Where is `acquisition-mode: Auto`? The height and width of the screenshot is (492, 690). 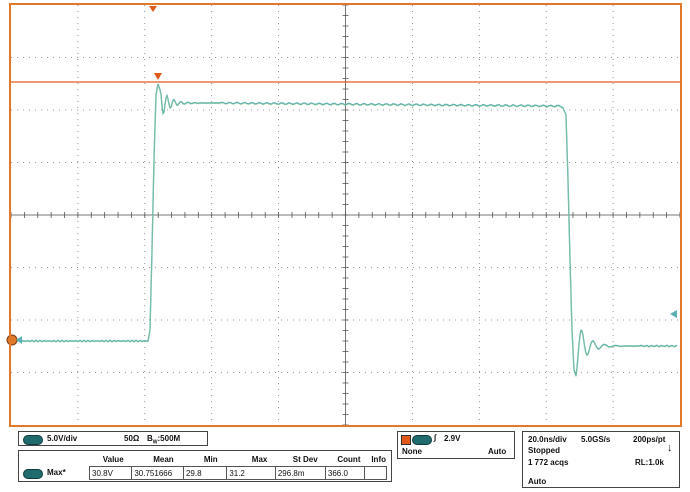 acquisition-mode: Auto is located at coordinates (537, 481).